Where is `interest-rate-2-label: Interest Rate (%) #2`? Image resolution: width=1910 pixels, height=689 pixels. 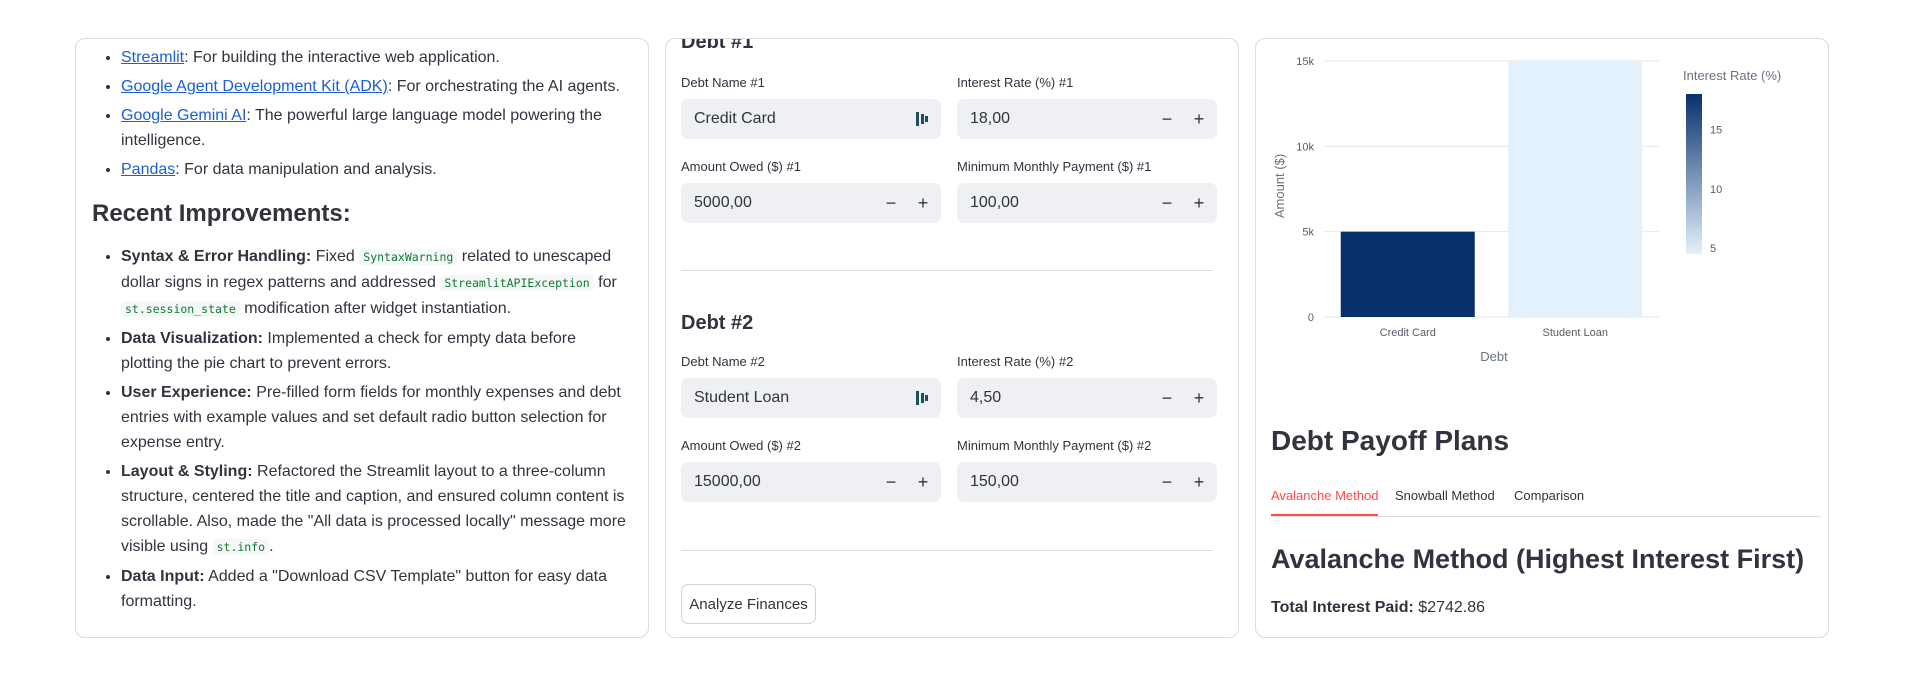 interest-rate-2-label: Interest Rate (%) #2 is located at coordinates (1015, 361).